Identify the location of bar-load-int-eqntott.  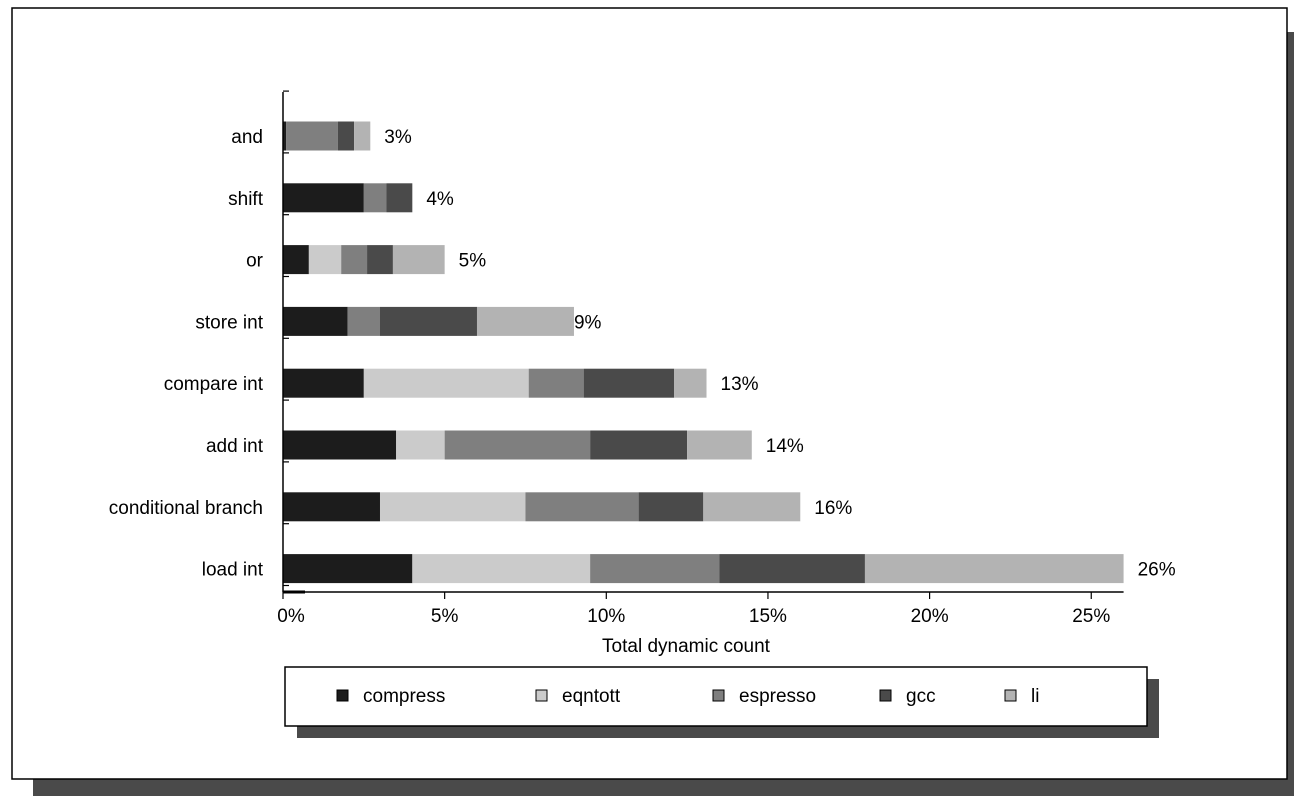
(501, 569).